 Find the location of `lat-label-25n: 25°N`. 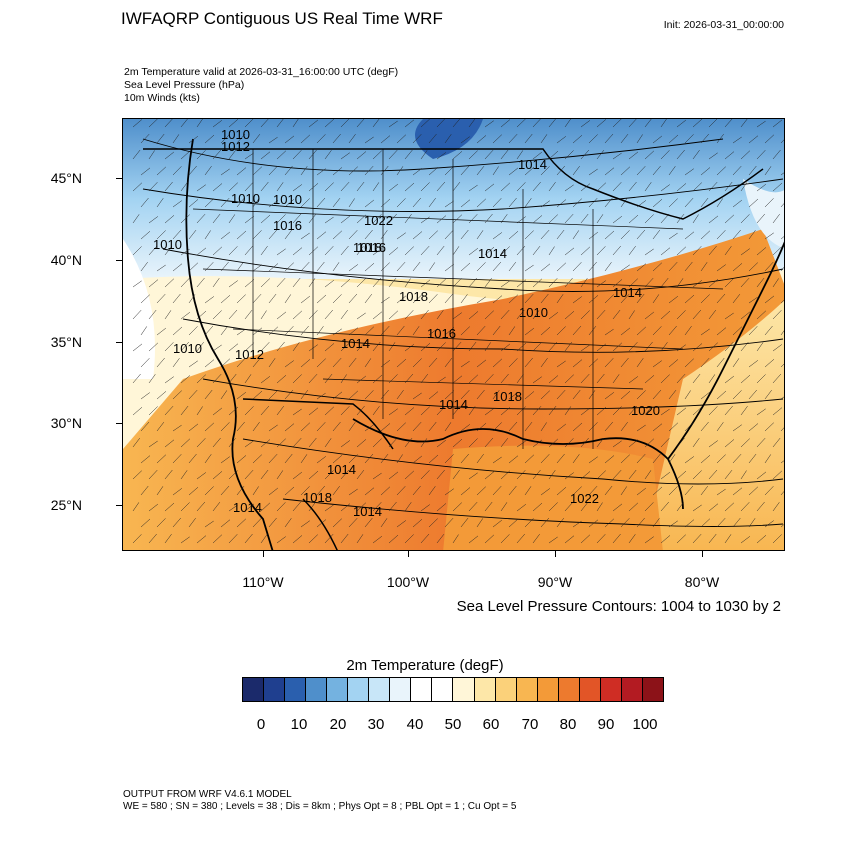

lat-label-25n: 25°N is located at coordinates (66, 505).